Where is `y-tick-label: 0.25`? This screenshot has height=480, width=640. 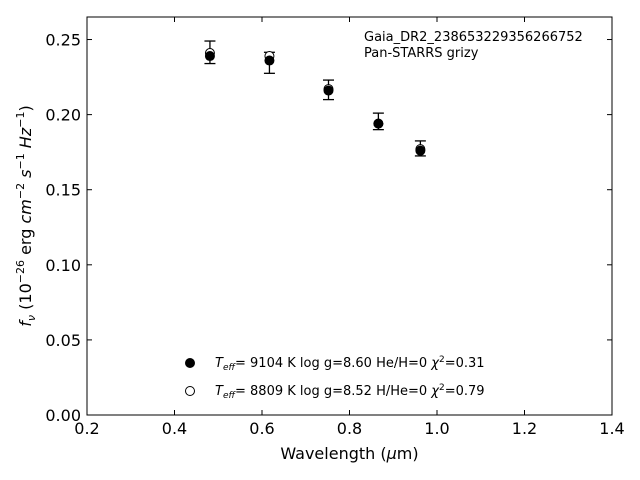
y-tick-label: 0.25 is located at coordinates (63, 40).